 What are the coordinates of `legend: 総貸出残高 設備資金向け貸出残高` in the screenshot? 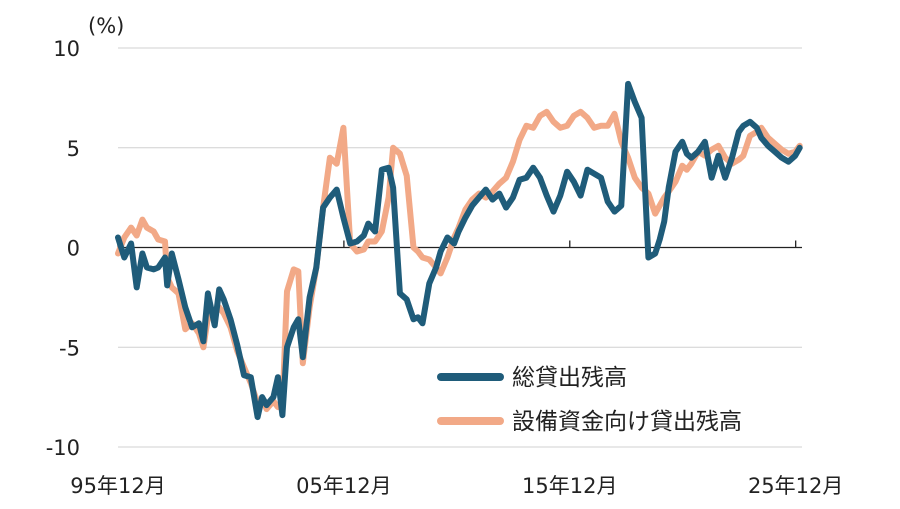 It's located at (589, 400).